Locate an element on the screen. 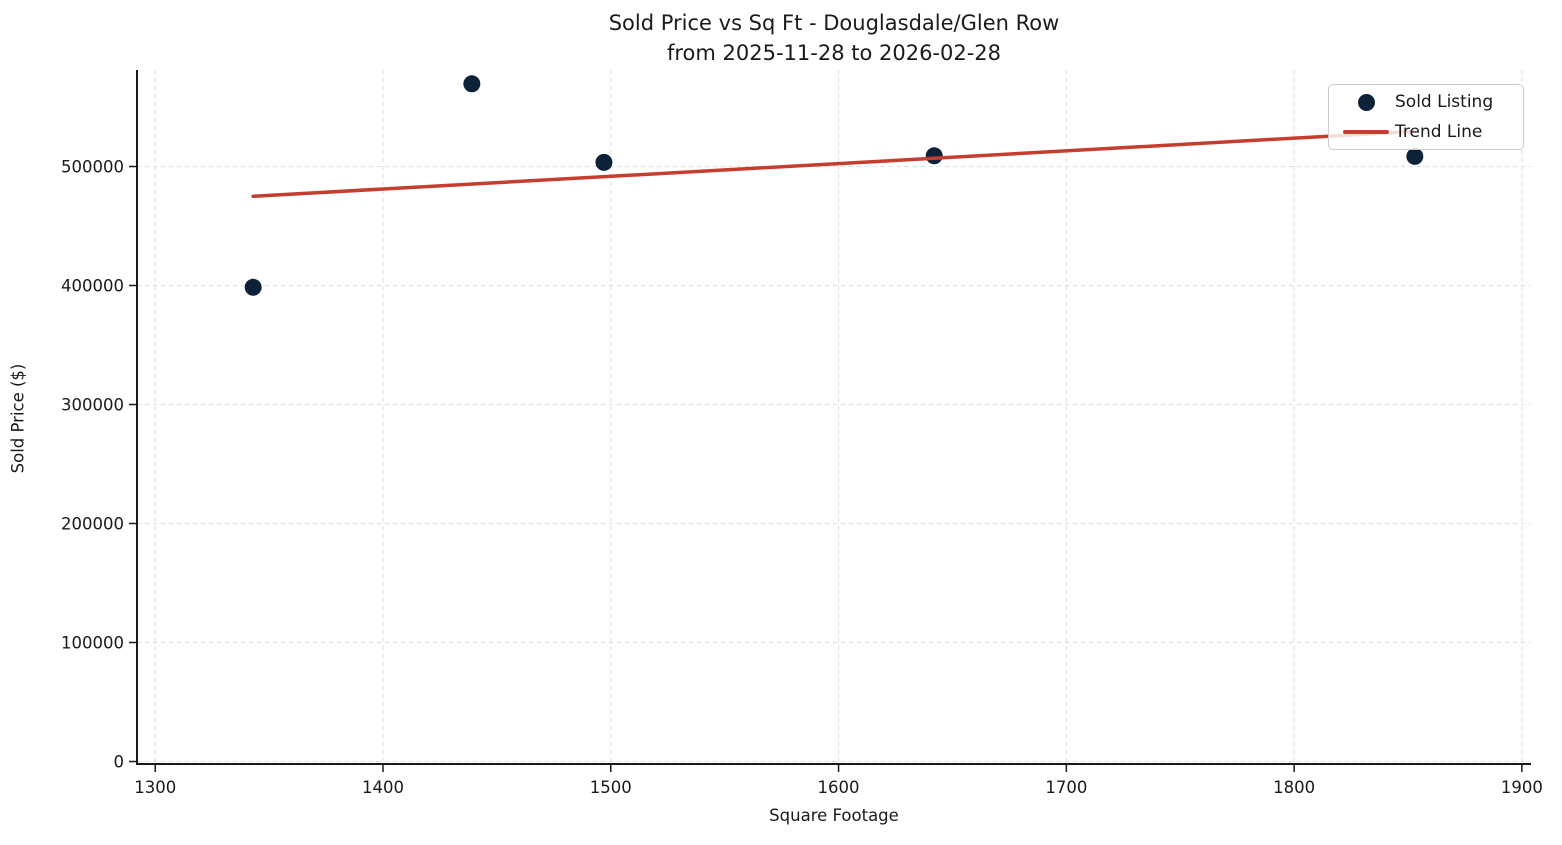 The image size is (1562, 845). x-tick-label: 1400 is located at coordinates (383, 787).